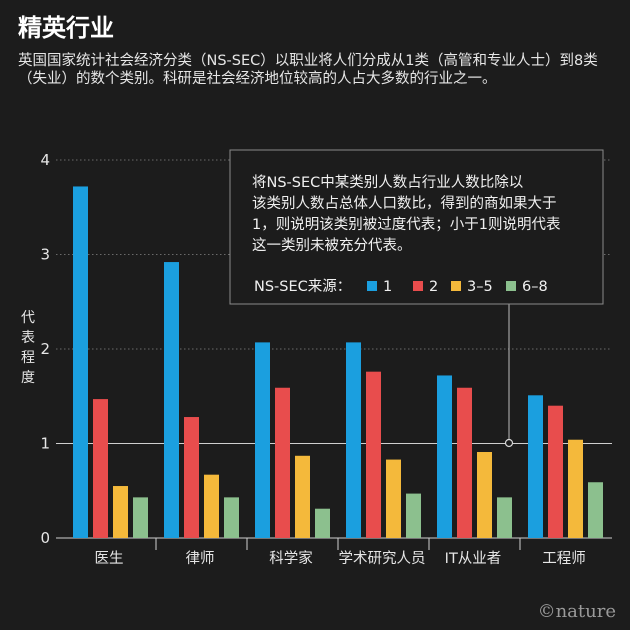 This screenshot has width=630, height=630. Describe the element at coordinates (291, 558) in the screenshot. I see `x-tick-label: 科学家` at that location.